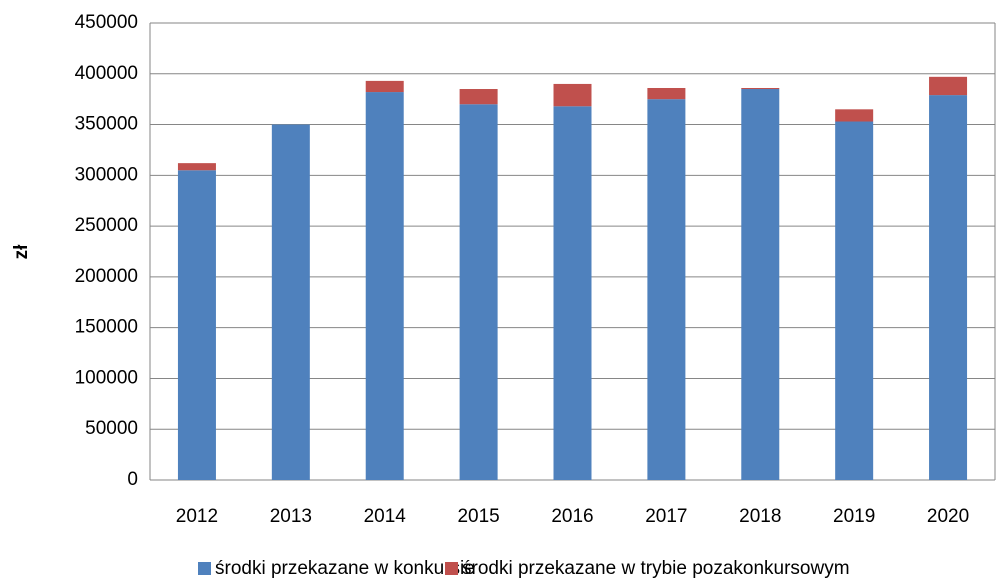 The width and height of the screenshot is (1000, 583). Describe the element at coordinates (111, 428) in the screenshot. I see `y-tick-label: 50000` at that location.